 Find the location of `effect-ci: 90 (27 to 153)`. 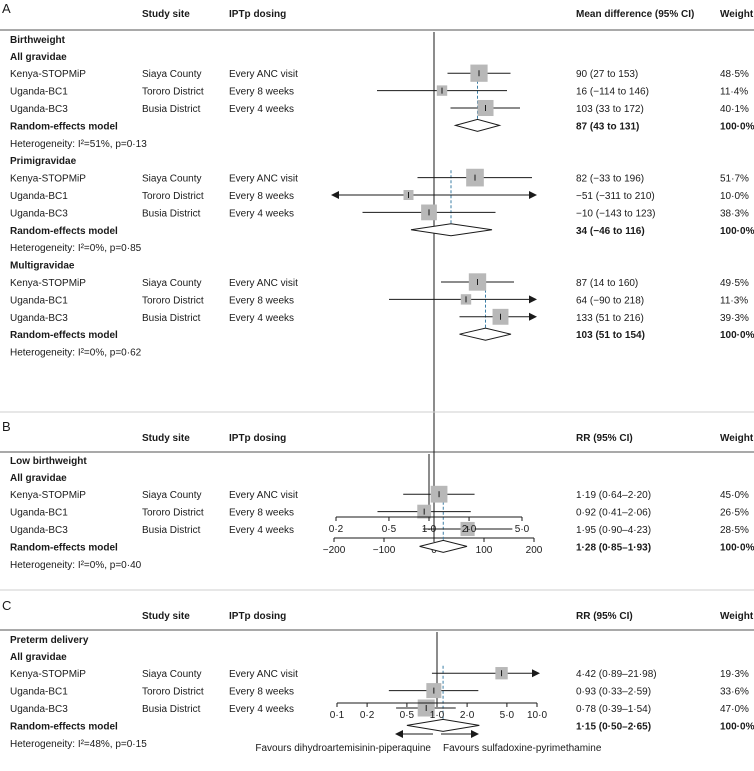

effect-ci: 90 (27 to 153) is located at coordinates (607, 74).